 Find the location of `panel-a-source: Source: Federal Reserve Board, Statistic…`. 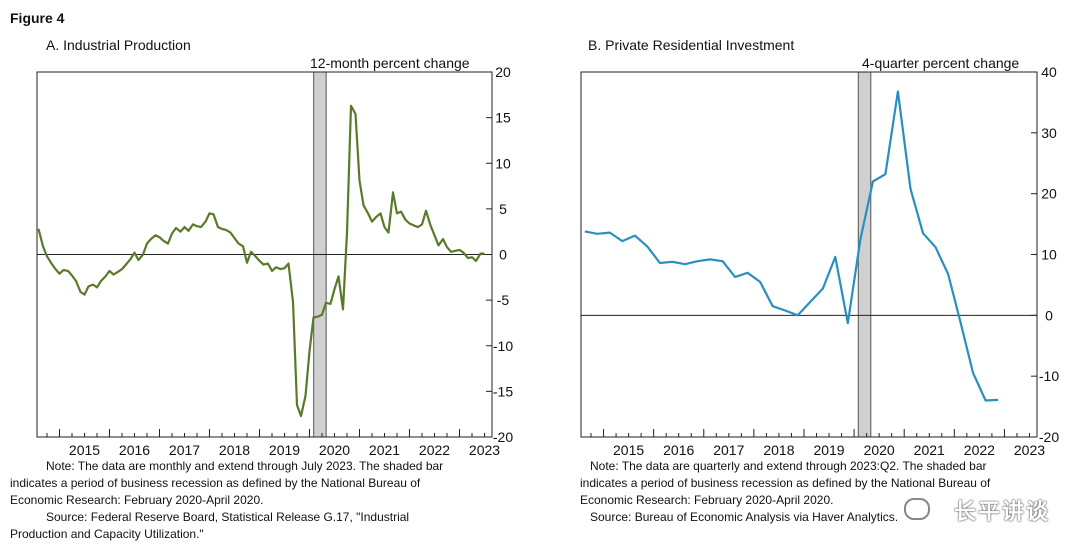

panel-a-source: Source: Federal Reserve Board, Statistic… is located at coordinates (210, 525).